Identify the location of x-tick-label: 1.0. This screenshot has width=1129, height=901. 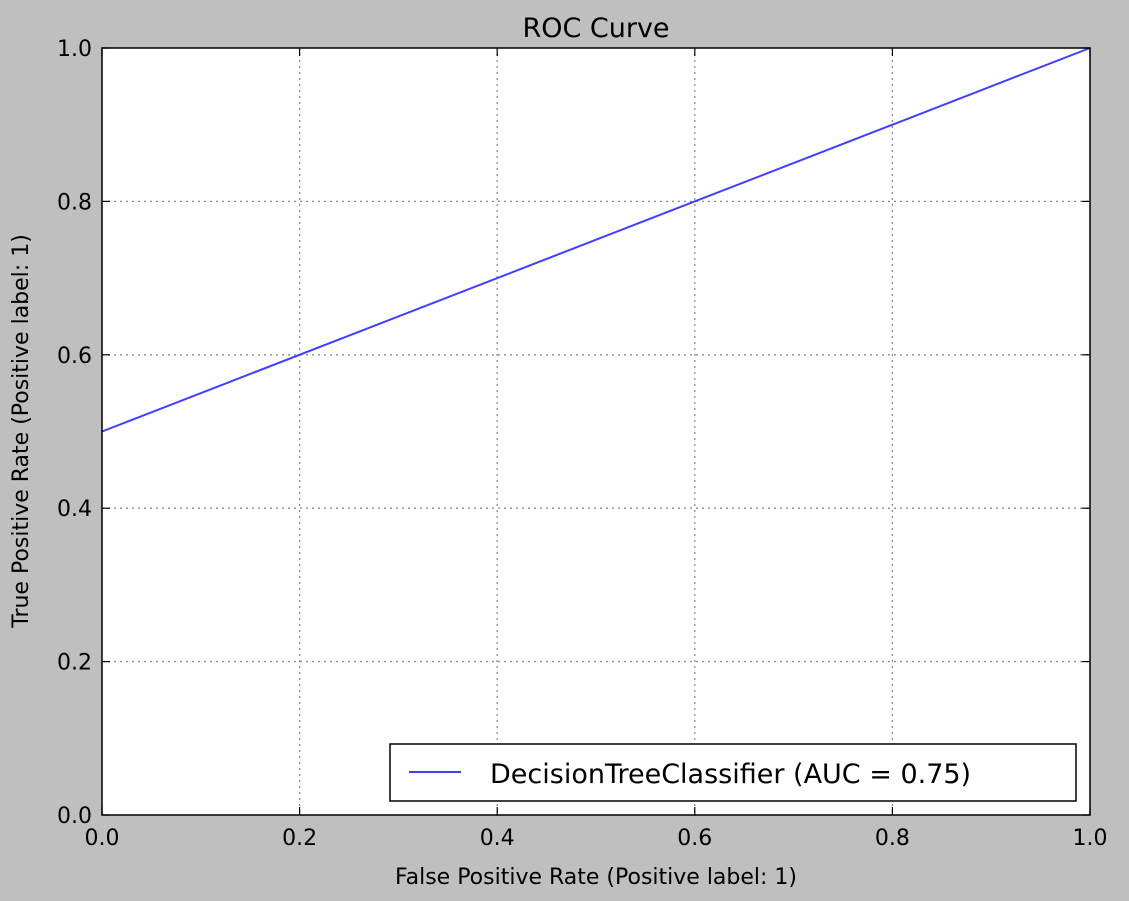
(1090, 838).